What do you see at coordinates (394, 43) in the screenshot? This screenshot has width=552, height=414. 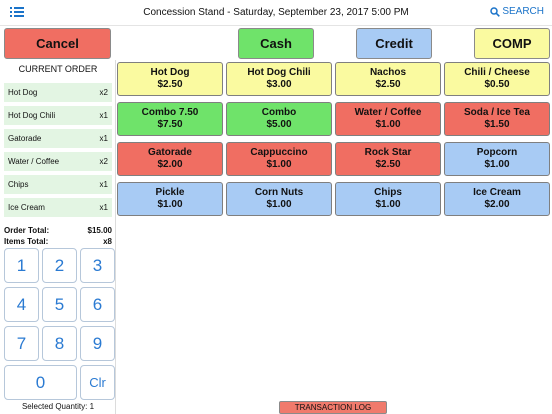 I see `credit-button: Credit` at bounding box center [394, 43].